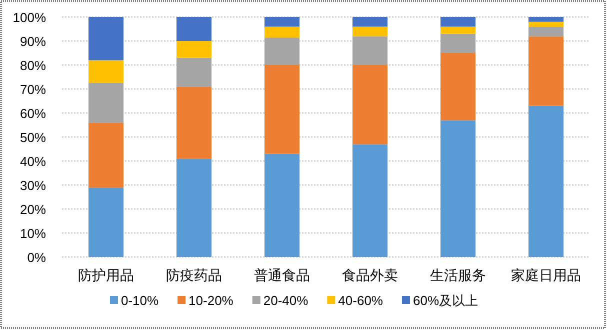  Describe the element at coordinates (33, 137) in the screenshot. I see `y-tick-label: 50%` at that location.